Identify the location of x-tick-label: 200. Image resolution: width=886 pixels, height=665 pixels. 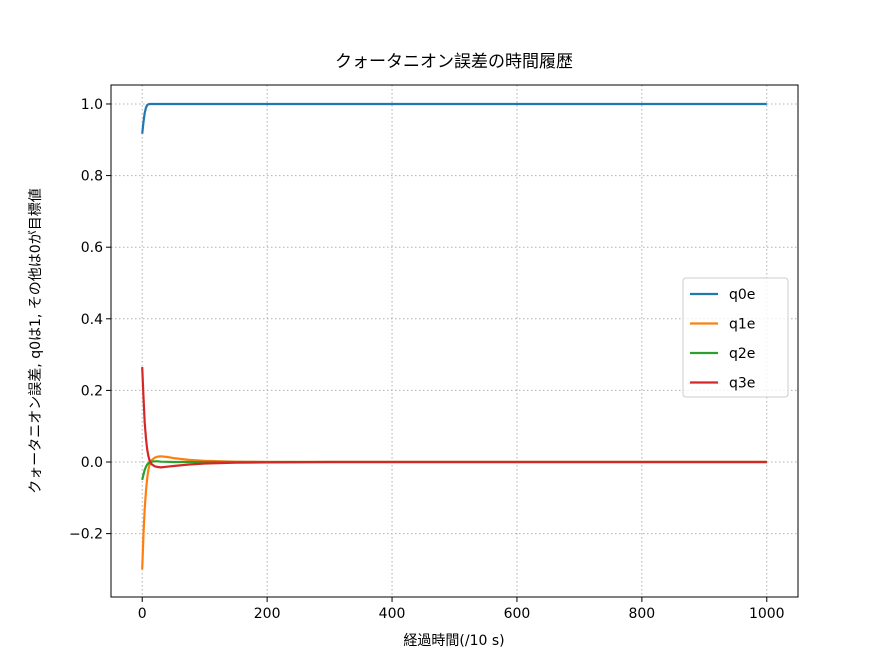
(267, 614).